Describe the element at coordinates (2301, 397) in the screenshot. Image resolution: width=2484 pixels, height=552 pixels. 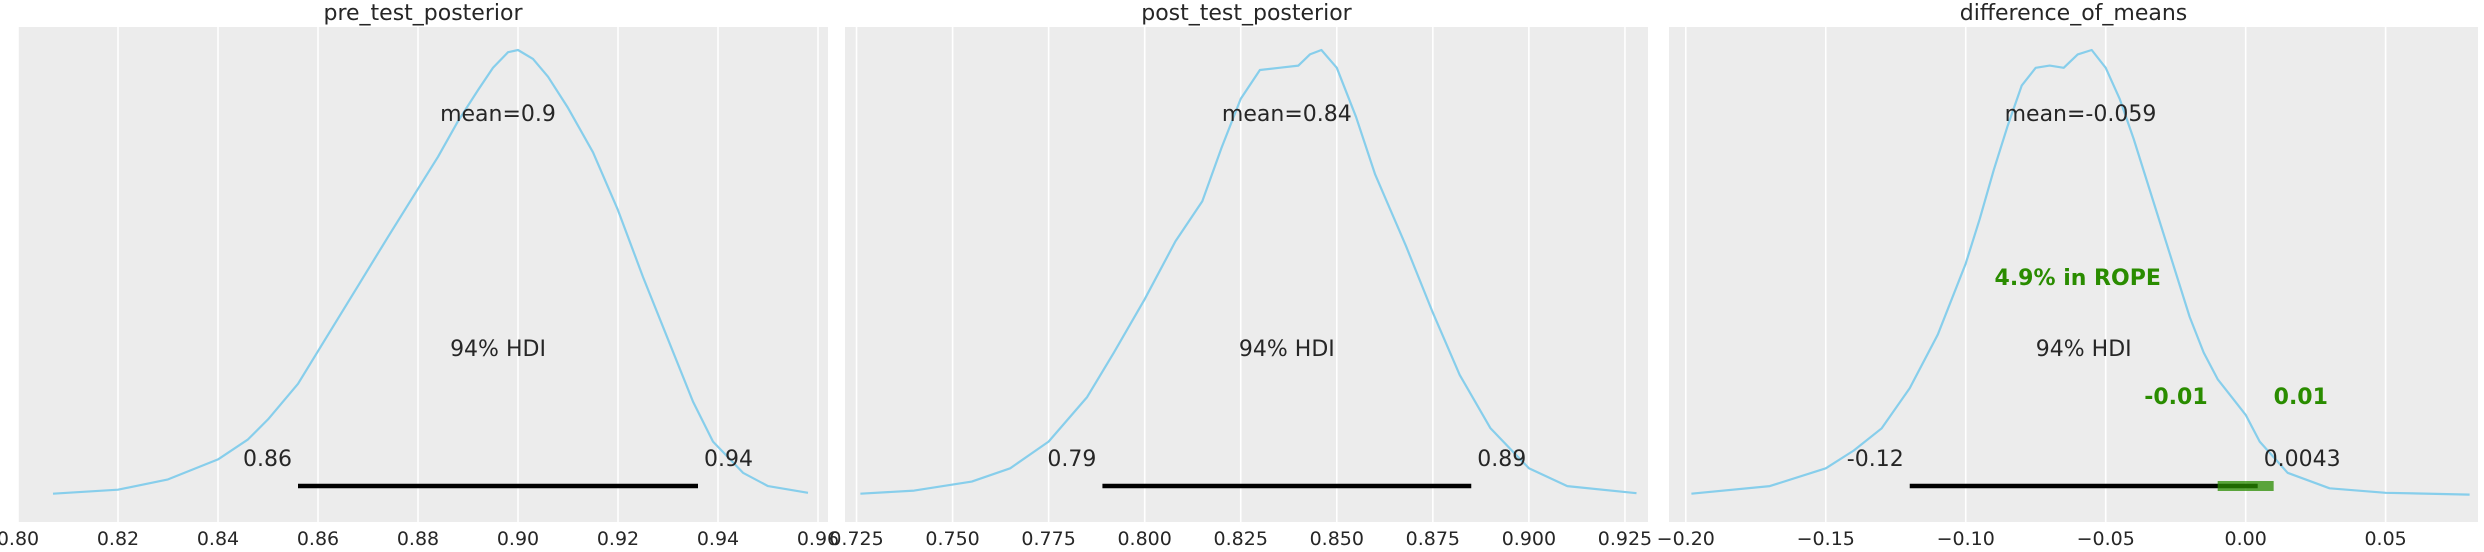
I see `rope-high-label: 0.01` at that location.